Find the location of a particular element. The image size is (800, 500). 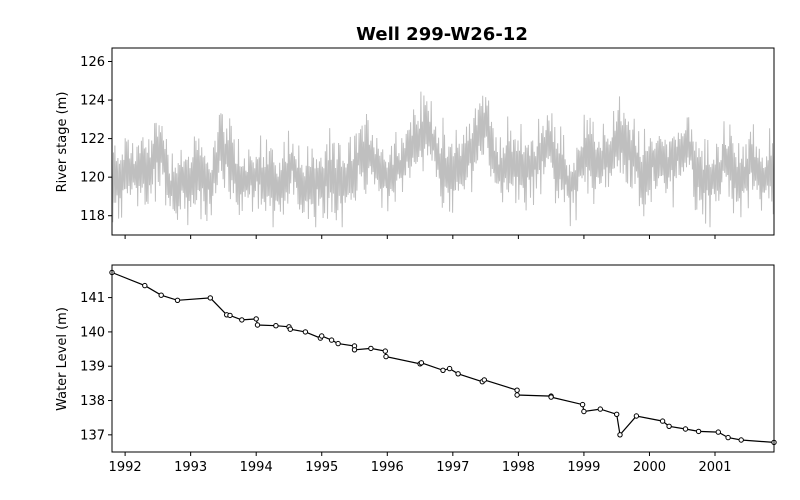

water-level-ytick-label: 137 is located at coordinates (92, 435).